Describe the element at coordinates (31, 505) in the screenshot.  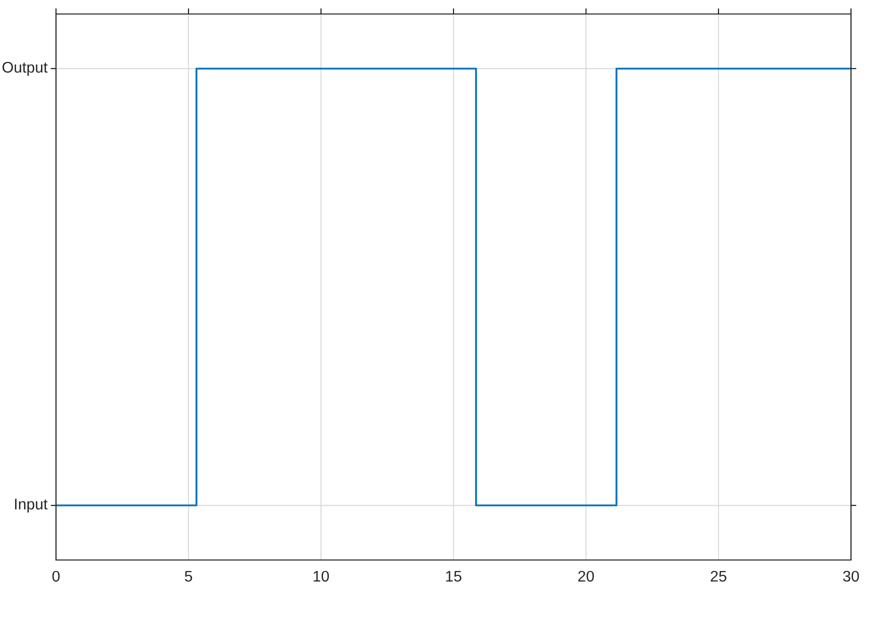
I see `text: Input` at that location.